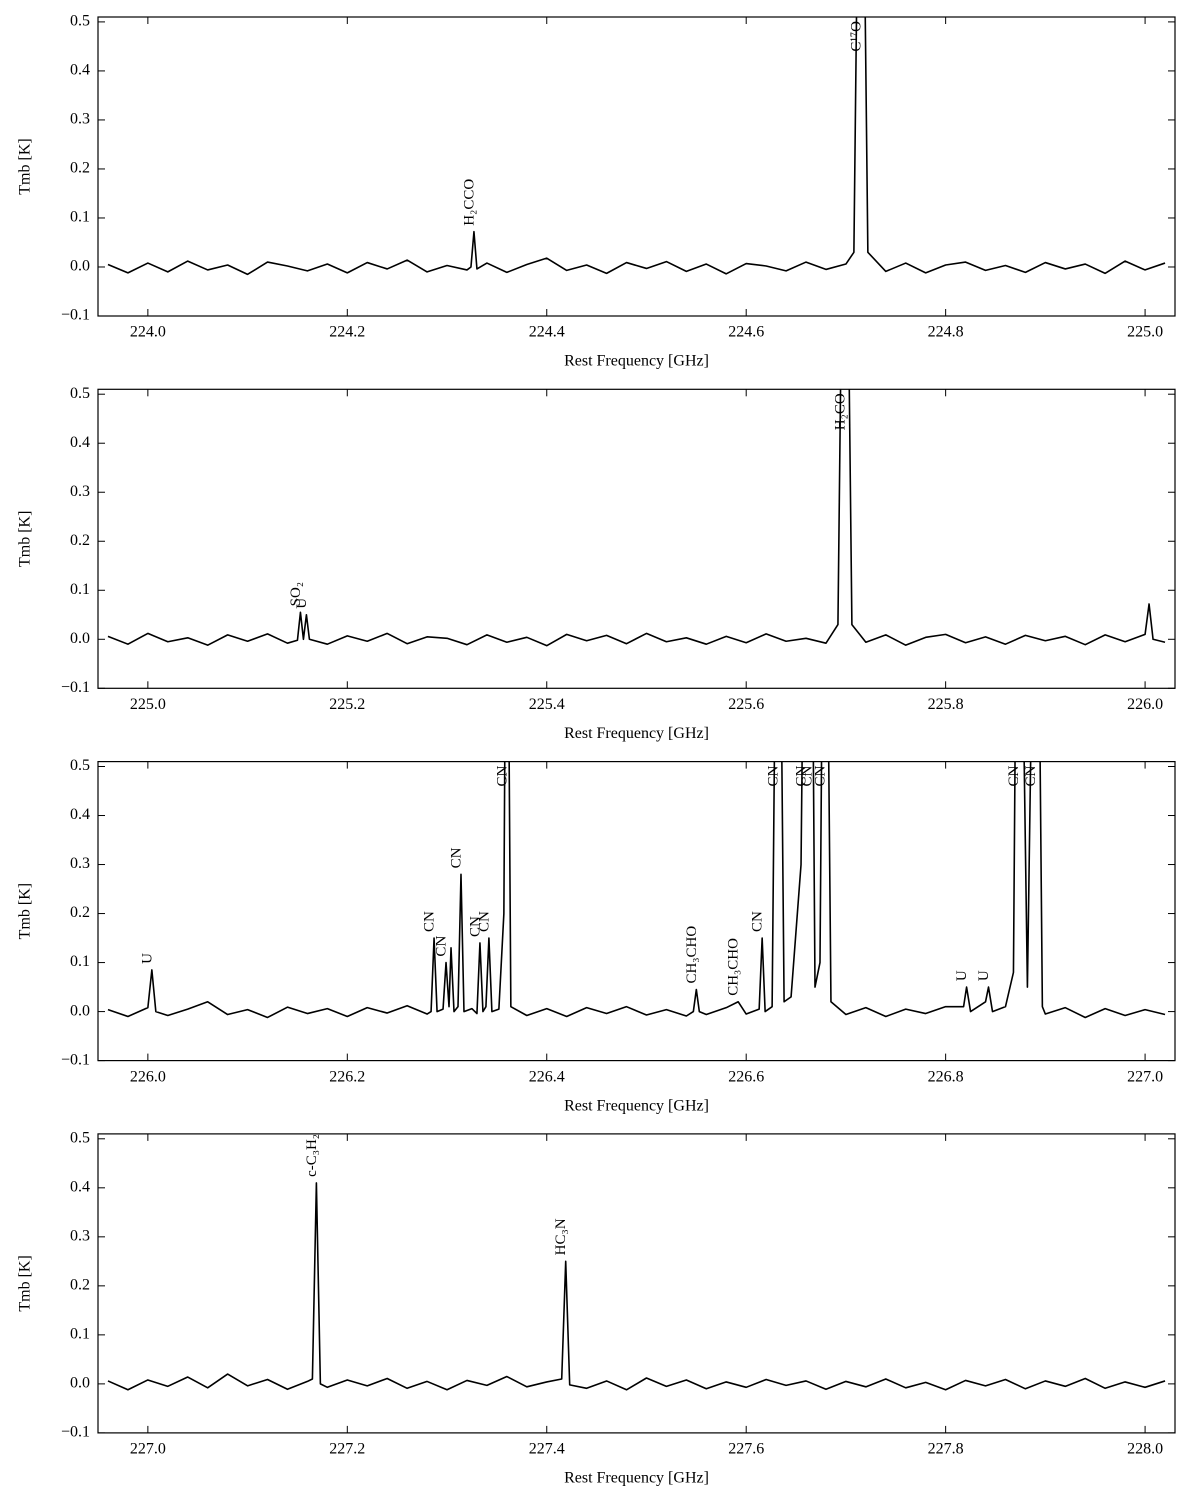  I want to click on x-tick-label: 225.2, so click(347, 704).